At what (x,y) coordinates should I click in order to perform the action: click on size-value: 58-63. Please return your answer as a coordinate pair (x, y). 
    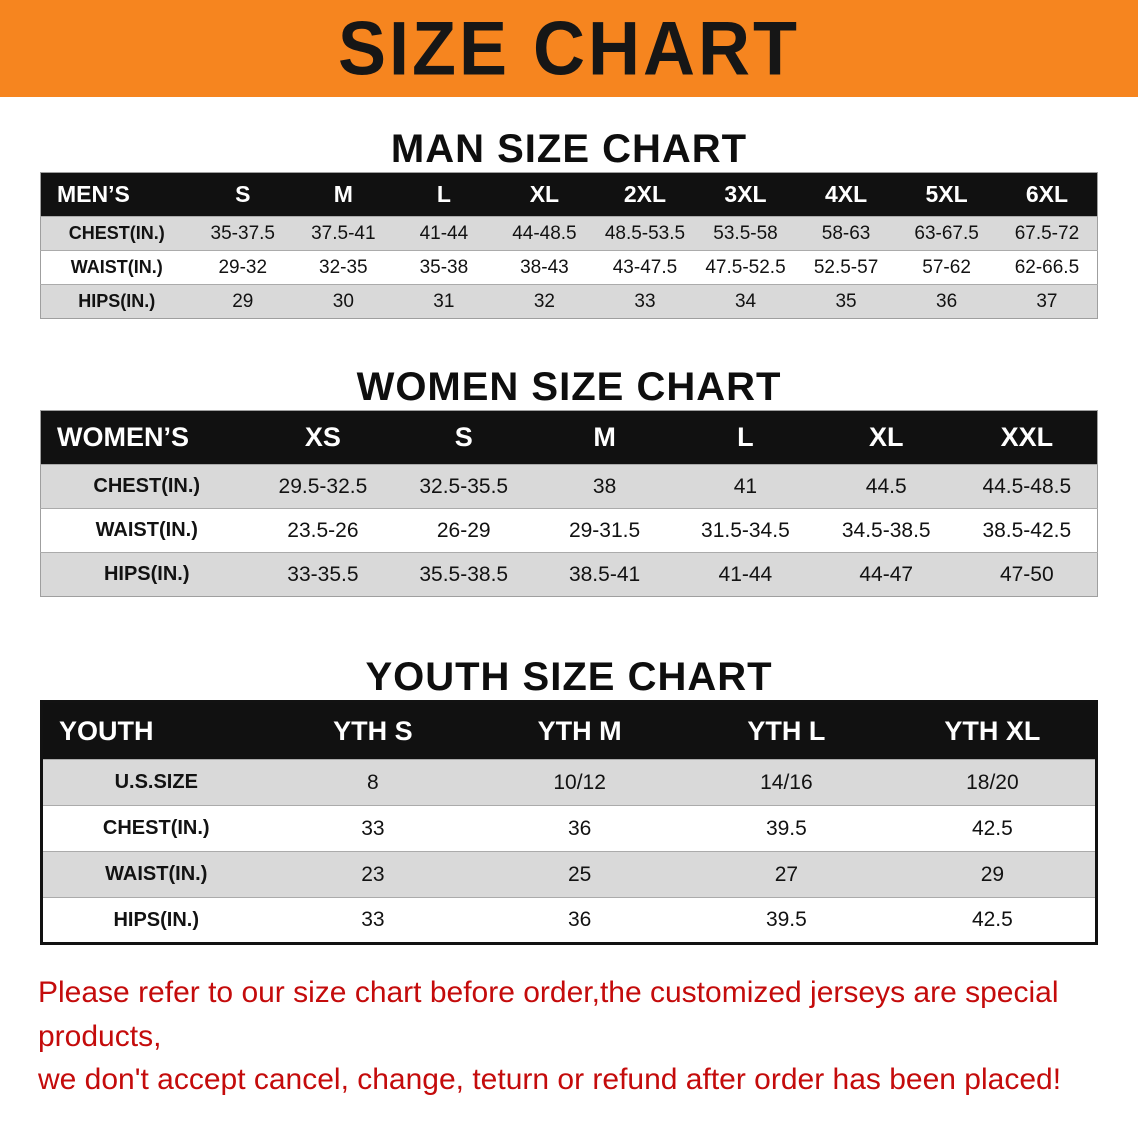
    Looking at the image, I should click on (846, 233).